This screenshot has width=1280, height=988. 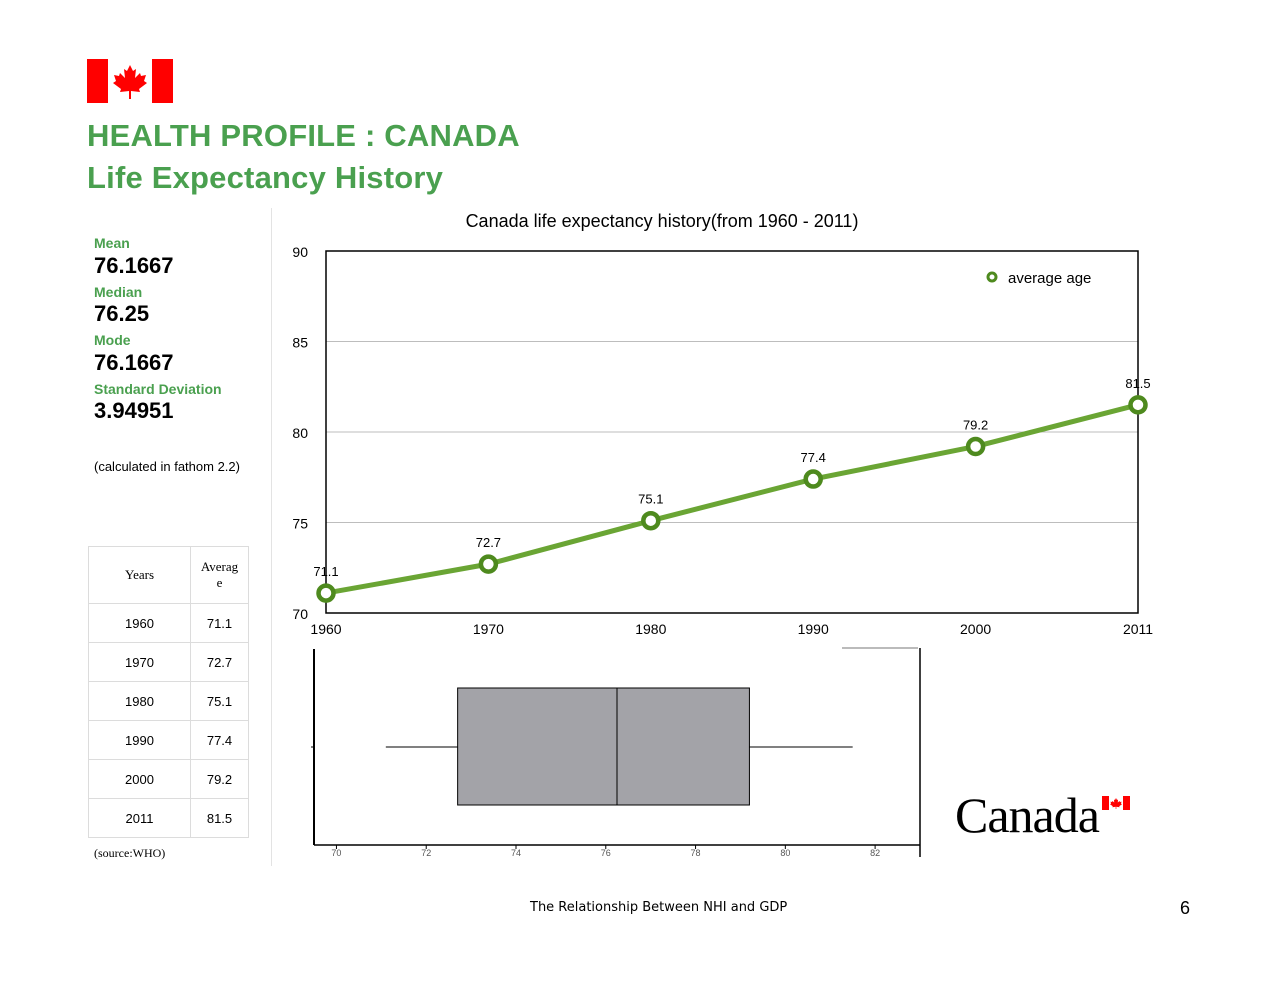 What do you see at coordinates (1116, 803) in the screenshot?
I see `canada-wordmark-flag-icon` at bounding box center [1116, 803].